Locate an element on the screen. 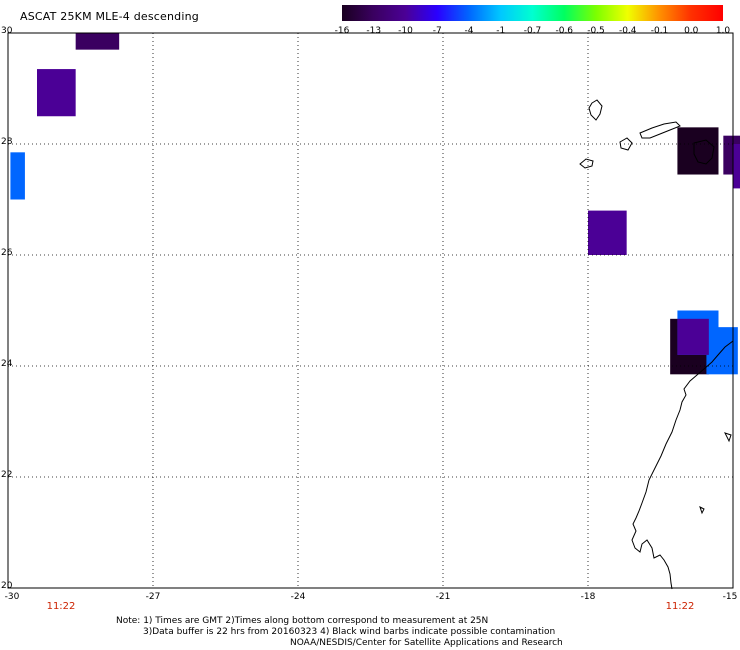 The image size is (740, 650). longitude-label: -24 is located at coordinates (298, 597).